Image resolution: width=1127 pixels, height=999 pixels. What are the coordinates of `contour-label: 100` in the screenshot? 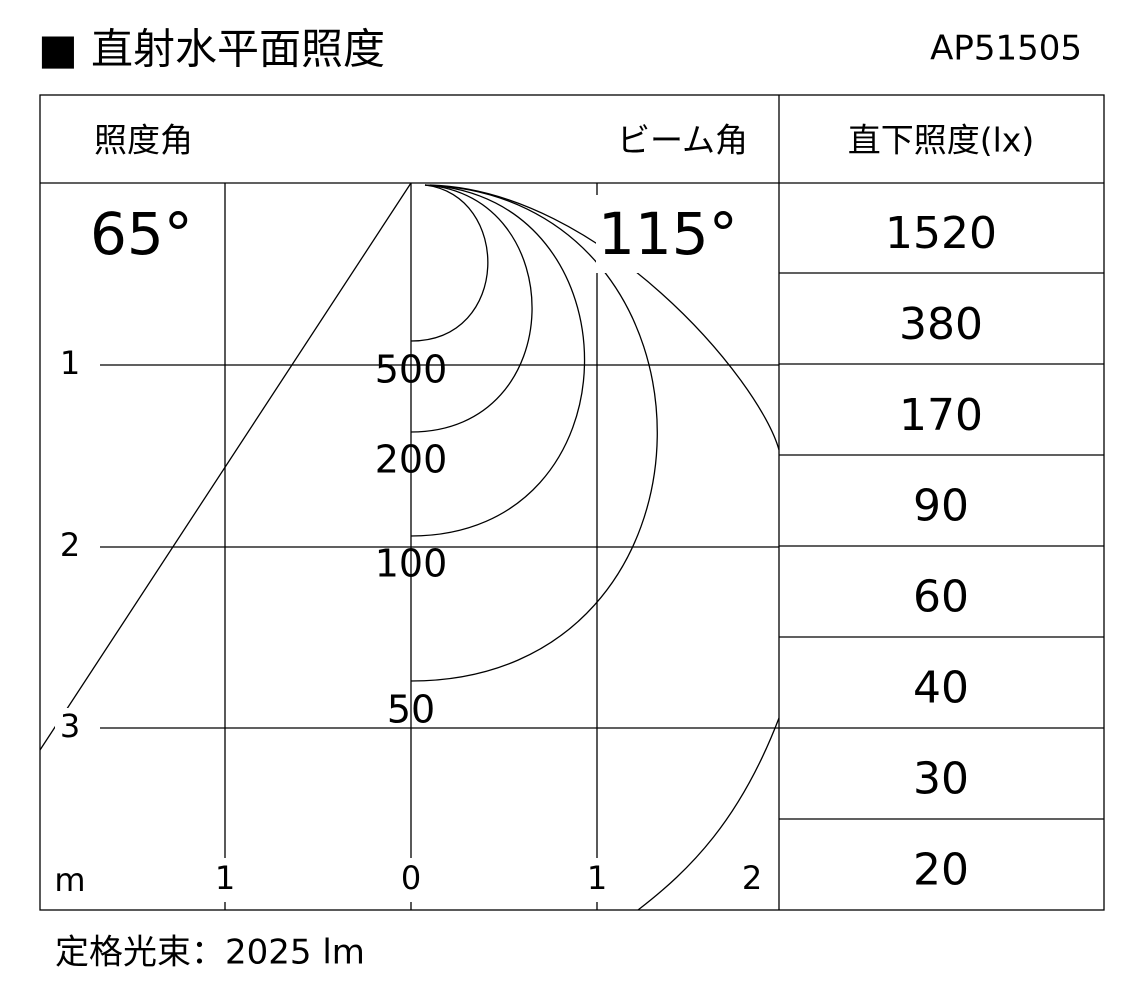 It's located at (411, 564).